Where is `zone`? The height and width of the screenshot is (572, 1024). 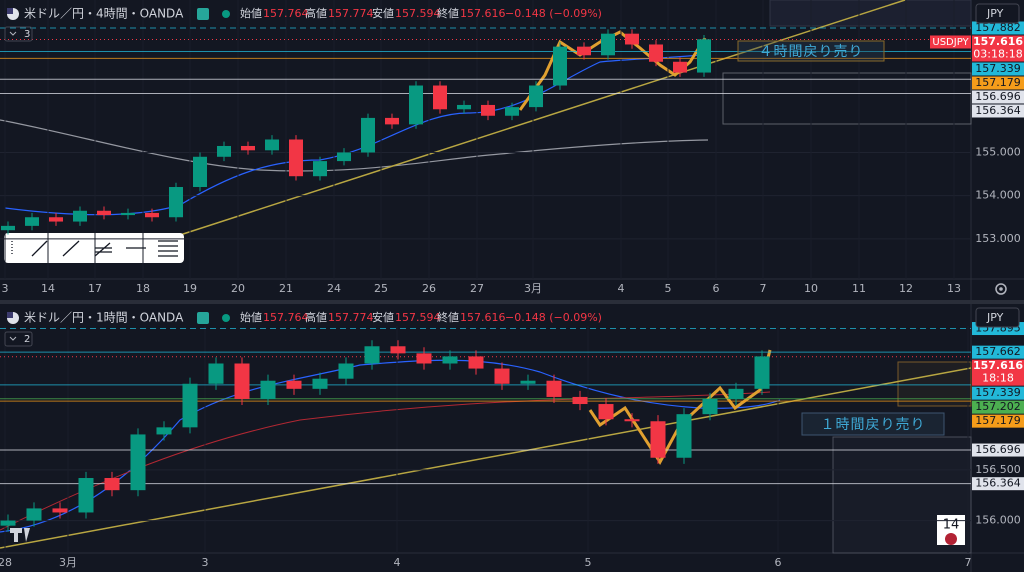
zone is located at coordinates (847, 98).